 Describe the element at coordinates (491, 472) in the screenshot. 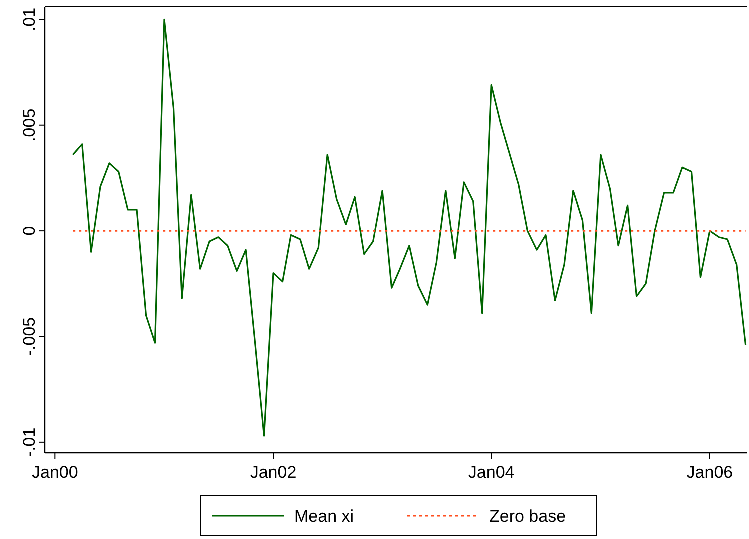

I see `x-tick-label: Jan04` at that location.